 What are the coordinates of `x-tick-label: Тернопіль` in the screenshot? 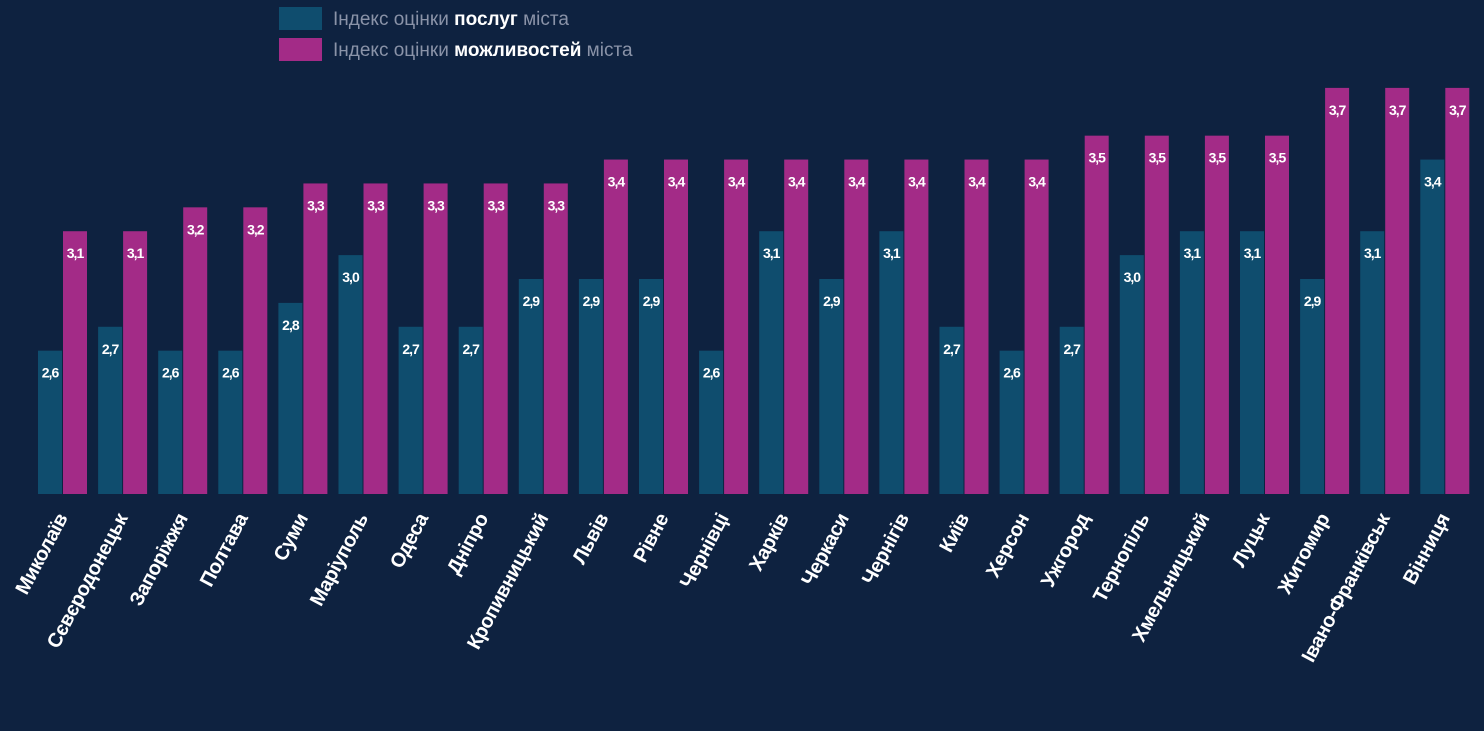 It's located at (1121, 558).